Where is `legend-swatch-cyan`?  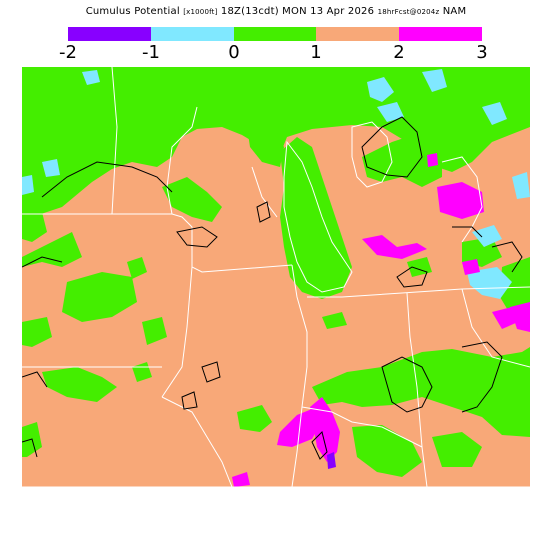
legend-swatch-cyan is located at coordinates (192, 34).